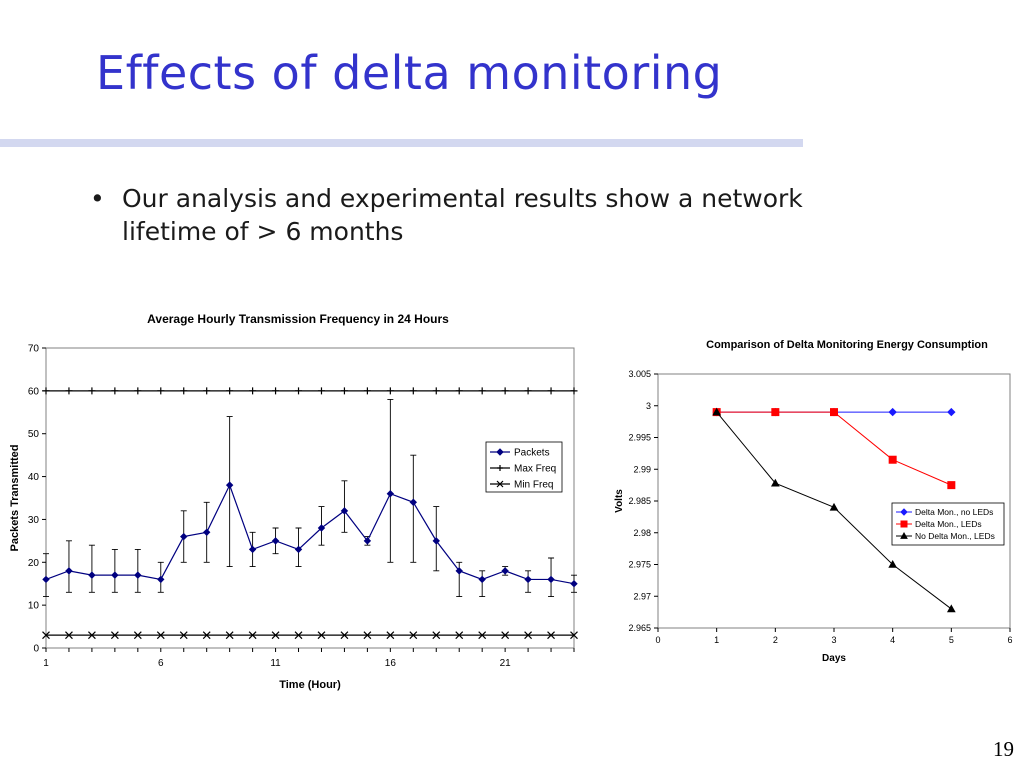 Image resolution: width=1024 pixels, height=768 pixels. I want to click on legend-label: Delta Mon., no LEDs, so click(954, 512).